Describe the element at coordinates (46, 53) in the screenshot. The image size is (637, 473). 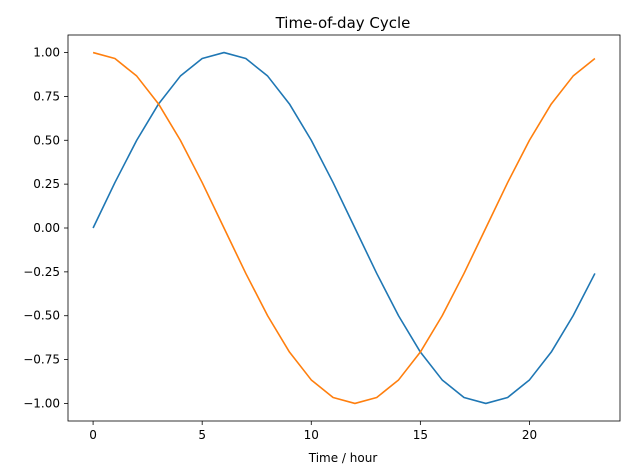
I see `y-tick-label: 1.00` at that location.